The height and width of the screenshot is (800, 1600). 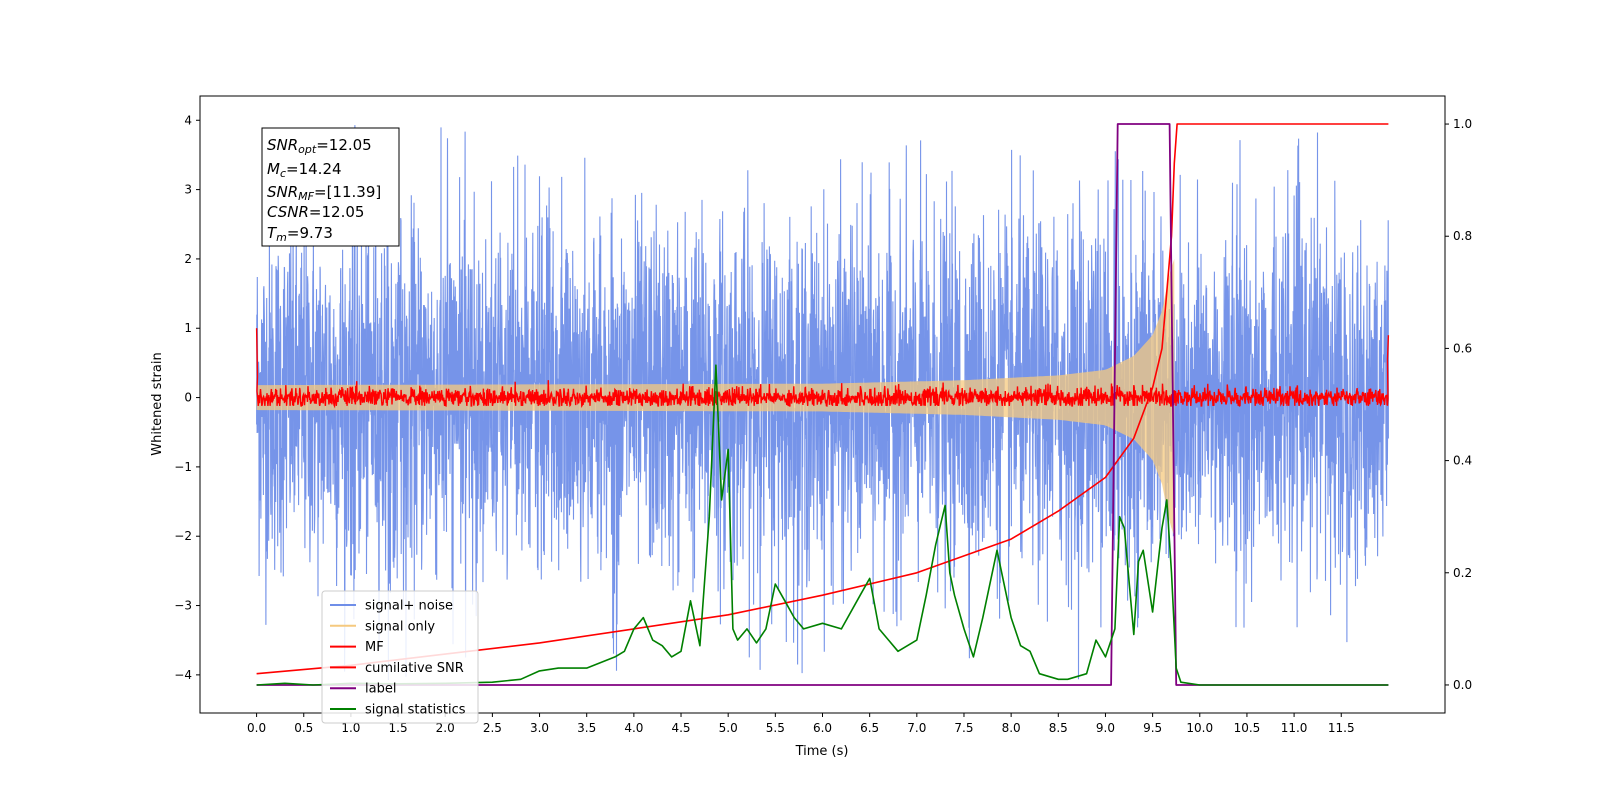 I want to click on annotation-snr-mf: SNRMF=[11.39], so click(x=324, y=193).